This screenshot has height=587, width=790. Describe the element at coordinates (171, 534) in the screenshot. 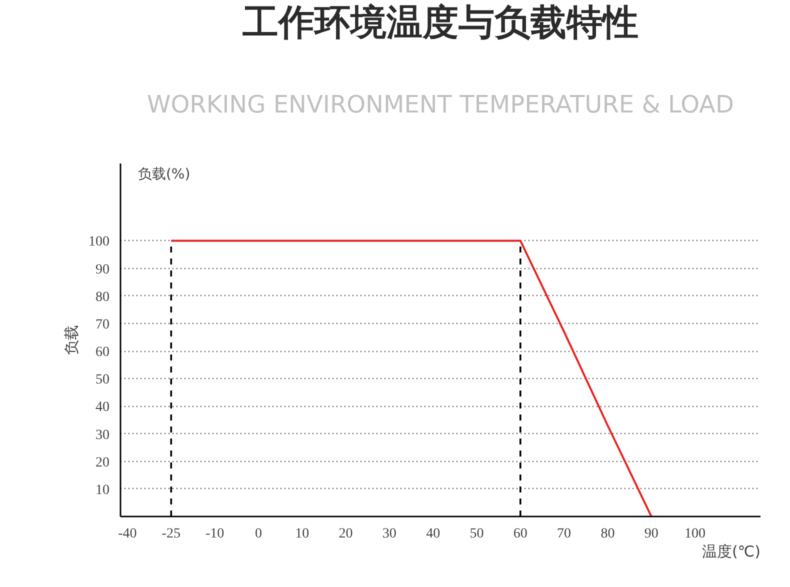

I see `x-tick-label: -25` at that location.